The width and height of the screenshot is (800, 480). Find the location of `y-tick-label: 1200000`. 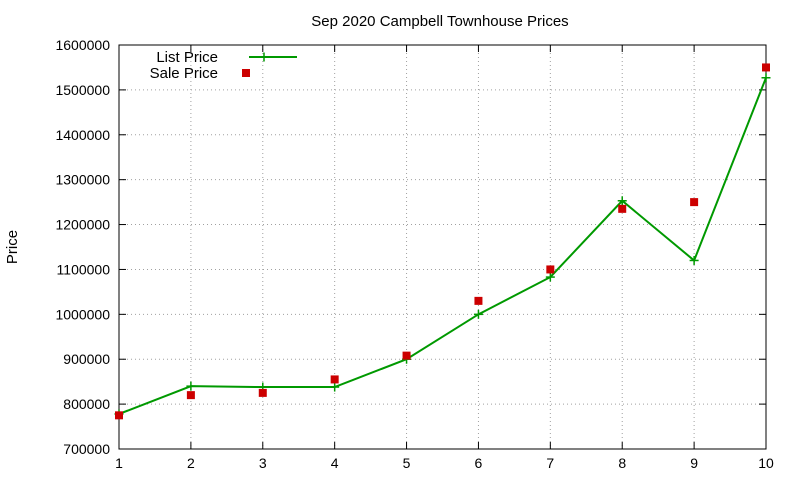

y-tick-label: 1200000 is located at coordinates (82, 225).